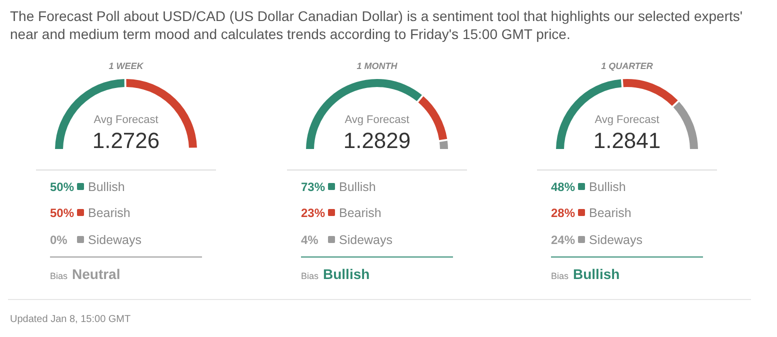 This screenshot has width=777, height=337. Describe the element at coordinates (126, 140) in the screenshot. I see `text: 1.2726` at that location.